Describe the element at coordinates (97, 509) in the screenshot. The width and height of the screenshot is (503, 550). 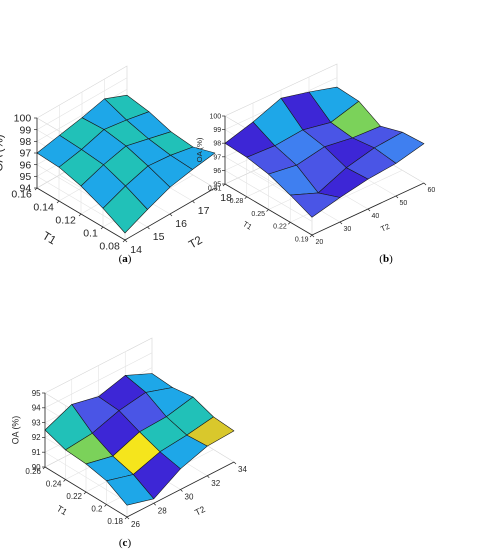
I see `y-tick-label: 0.2` at that location.